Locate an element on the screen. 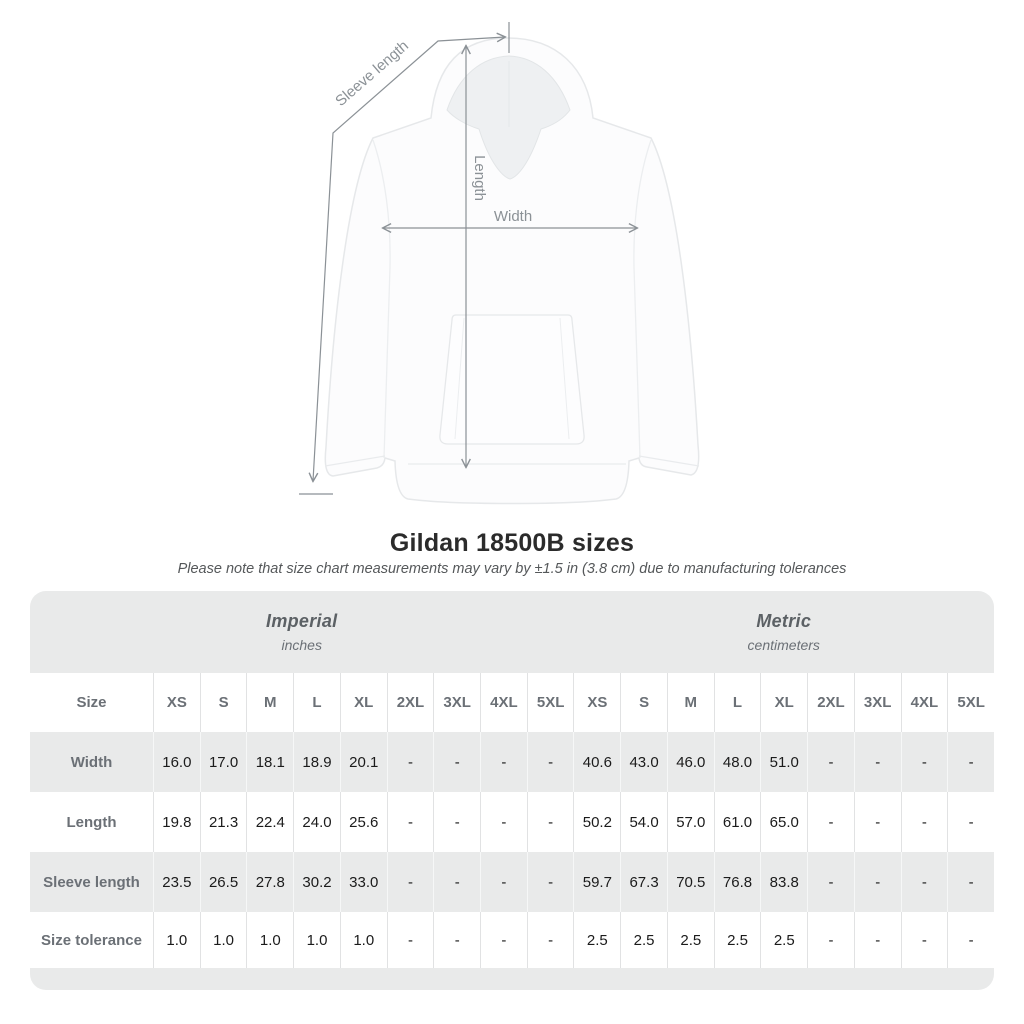 The width and height of the screenshot is (1024, 1024). table-bottom-band is located at coordinates (512, 979).